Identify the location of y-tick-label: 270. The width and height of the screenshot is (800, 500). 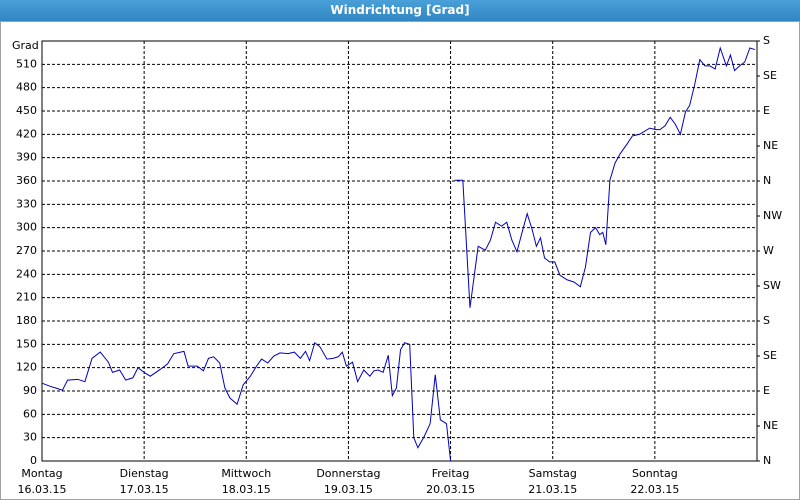
(26, 250).